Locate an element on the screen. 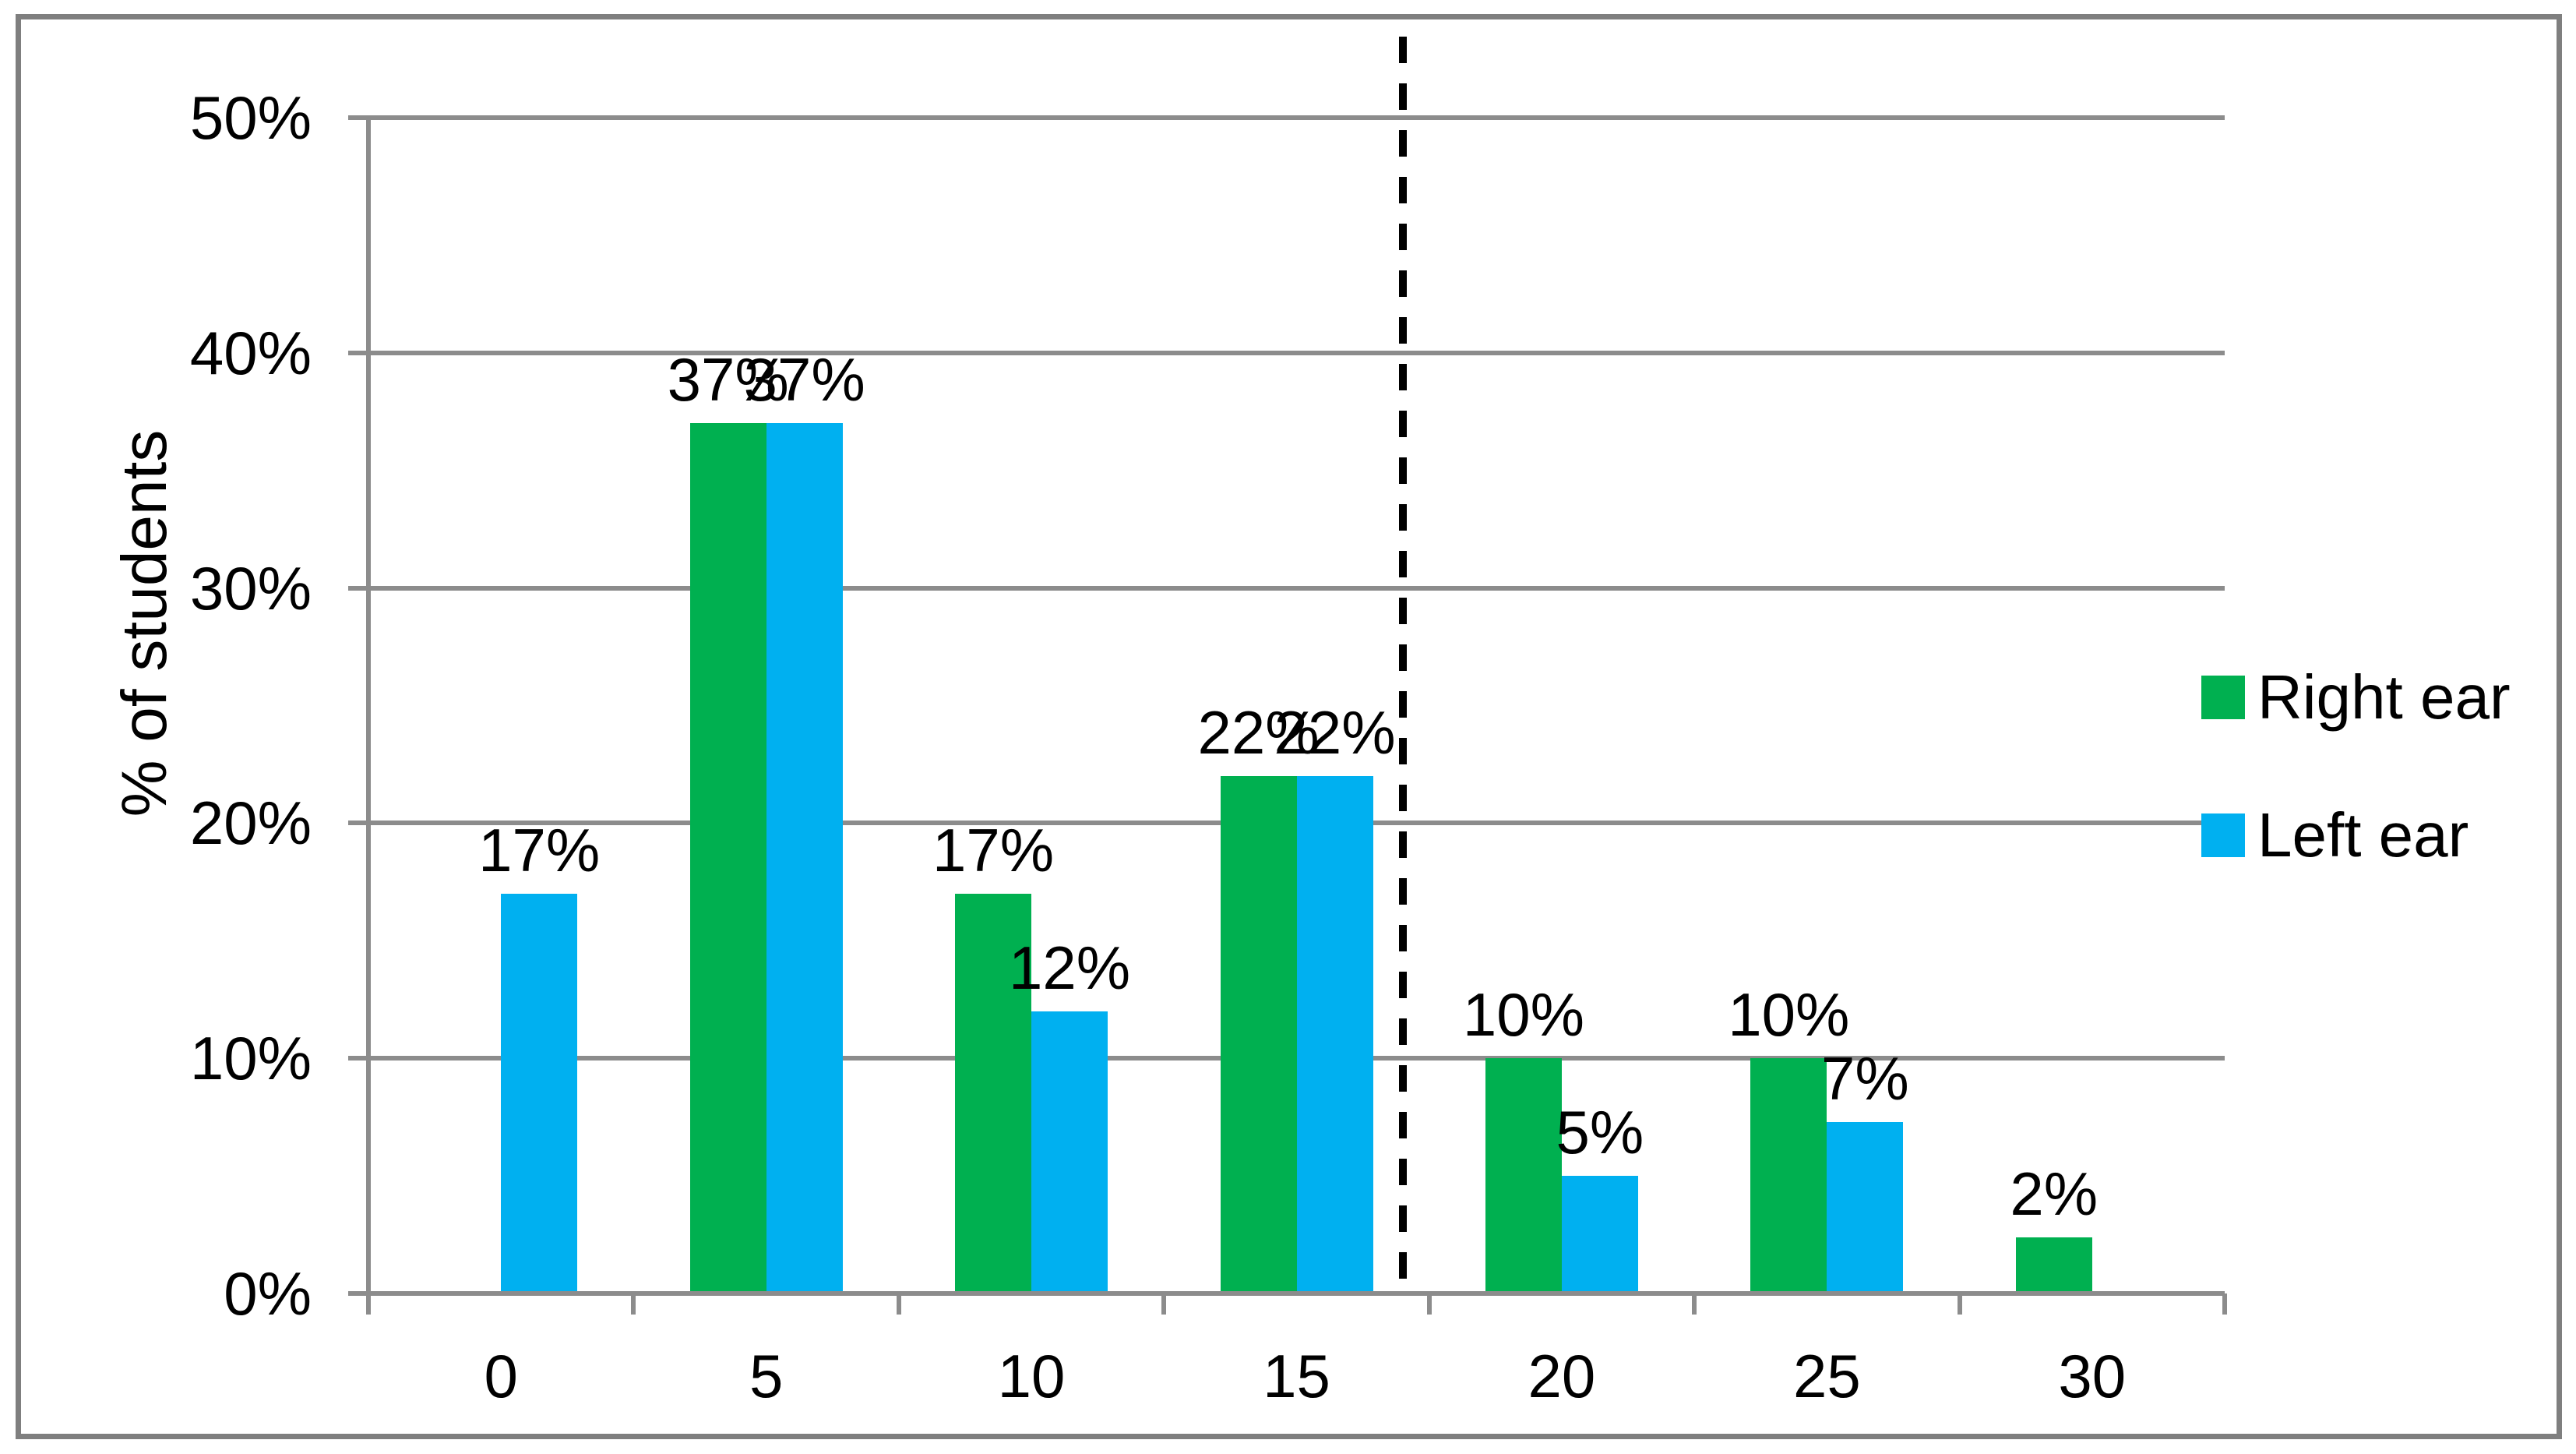  x-tick-label-0: 0 is located at coordinates (501, 1376).